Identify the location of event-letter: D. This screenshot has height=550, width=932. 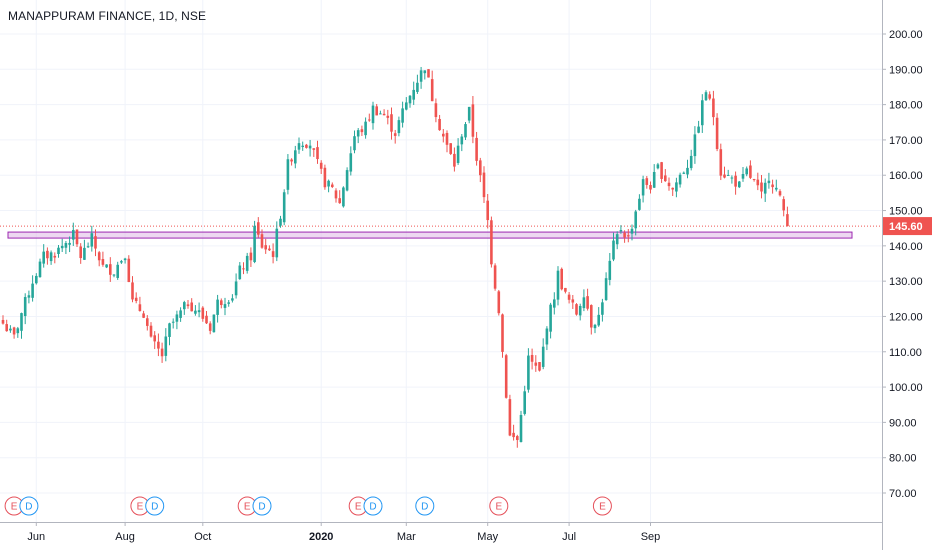
(424, 507).